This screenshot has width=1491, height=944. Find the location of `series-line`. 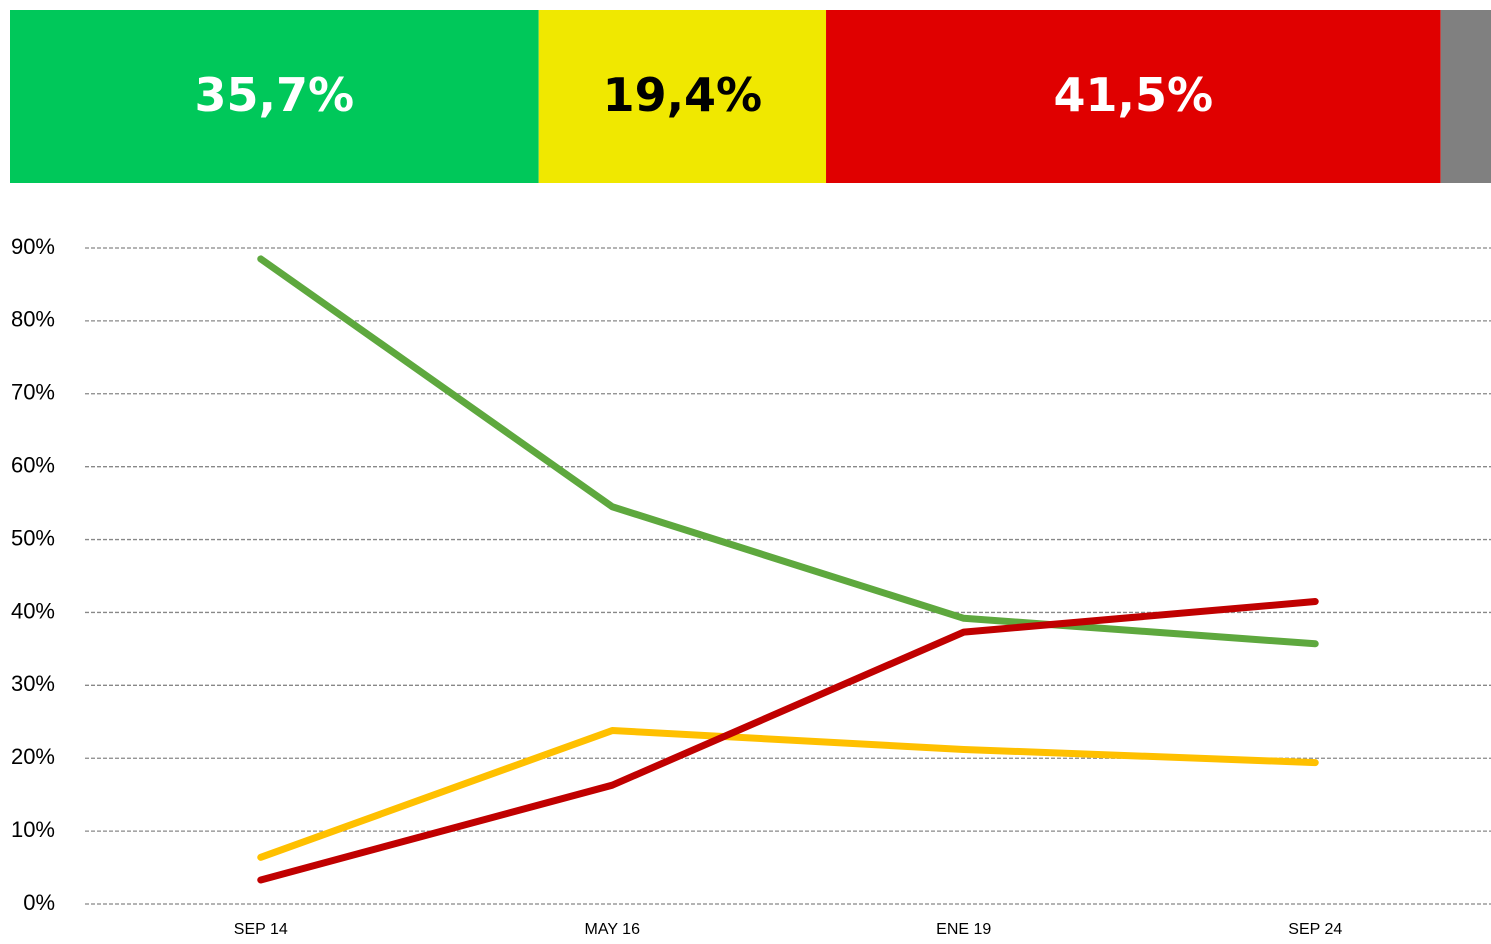

series-line is located at coordinates (788, 794).